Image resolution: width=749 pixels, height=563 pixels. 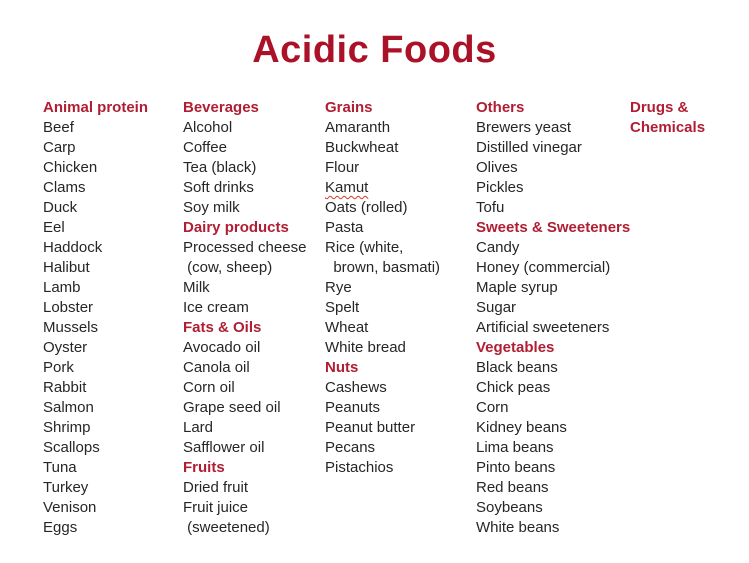 I want to click on food-item: Chicken, so click(x=70, y=167).